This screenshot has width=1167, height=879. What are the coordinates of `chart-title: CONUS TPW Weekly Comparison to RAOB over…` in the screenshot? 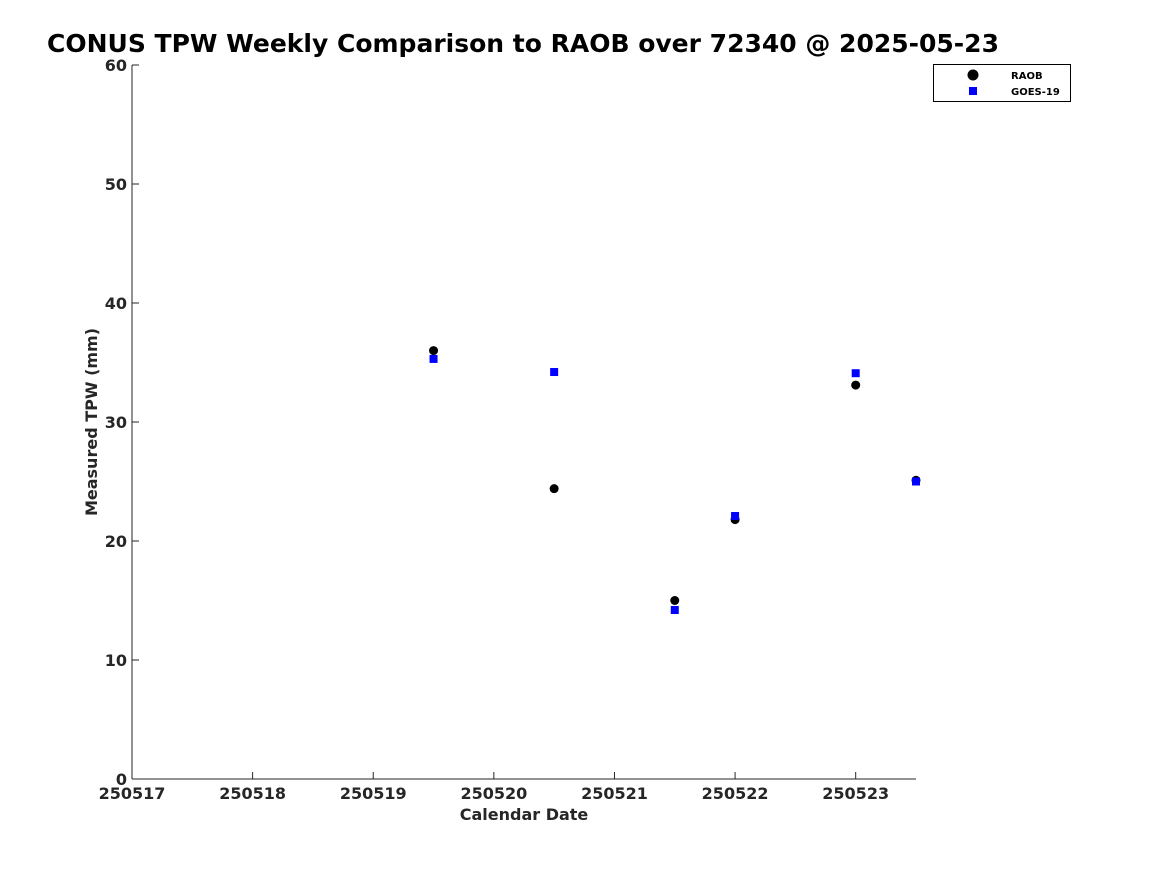 It's located at (523, 43).